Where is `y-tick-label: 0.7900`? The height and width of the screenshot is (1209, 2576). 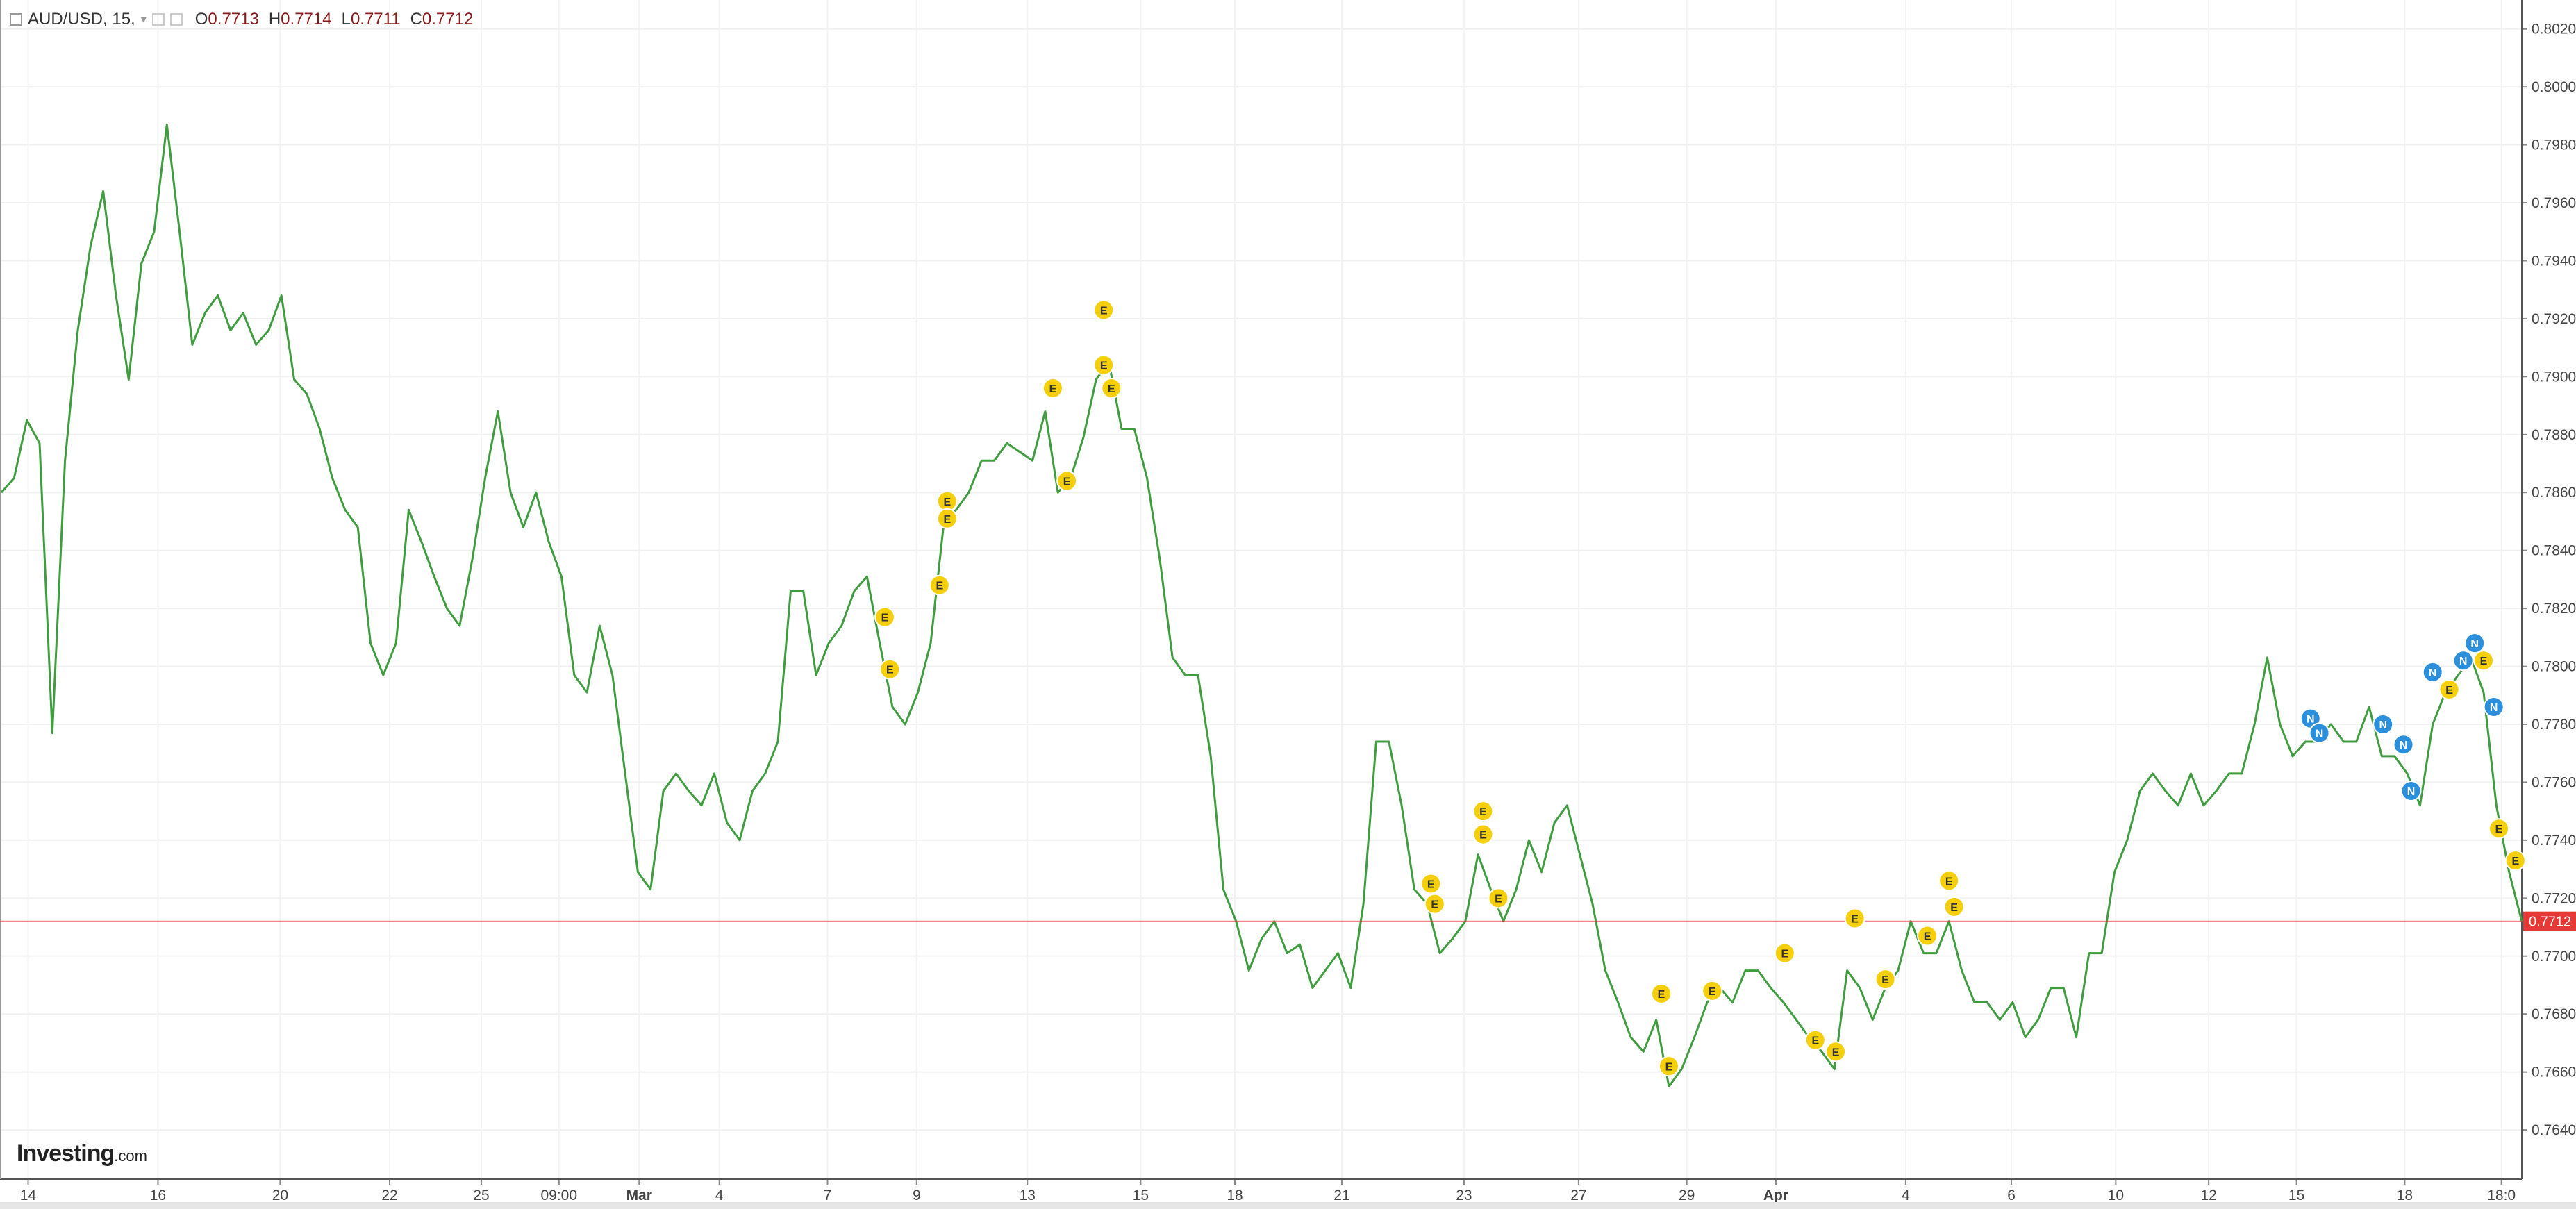 y-tick-label: 0.7900 is located at coordinates (2554, 377).